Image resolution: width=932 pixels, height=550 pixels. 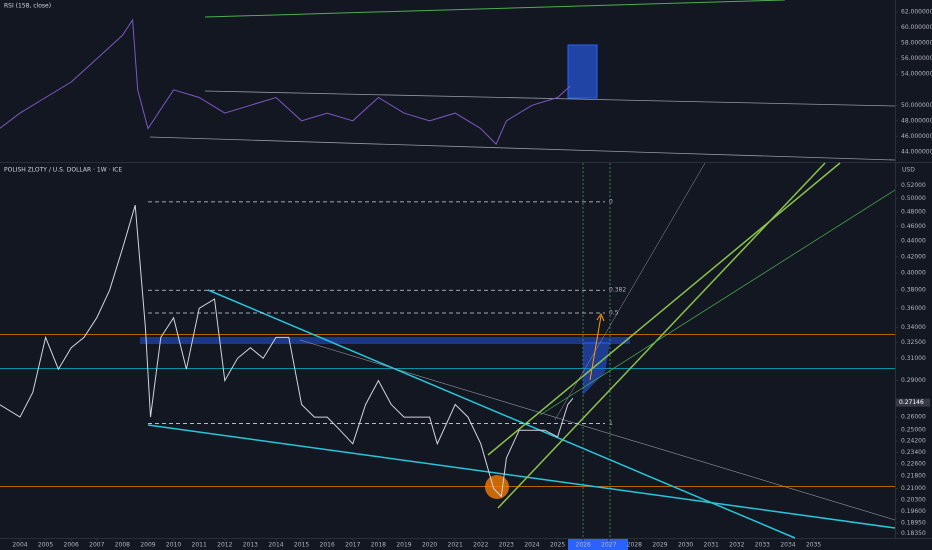 What do you see at coordinates (913, 533) in the screenshot?
I see `y-tick-label: 0.18350` at bounding box center [913, 533].